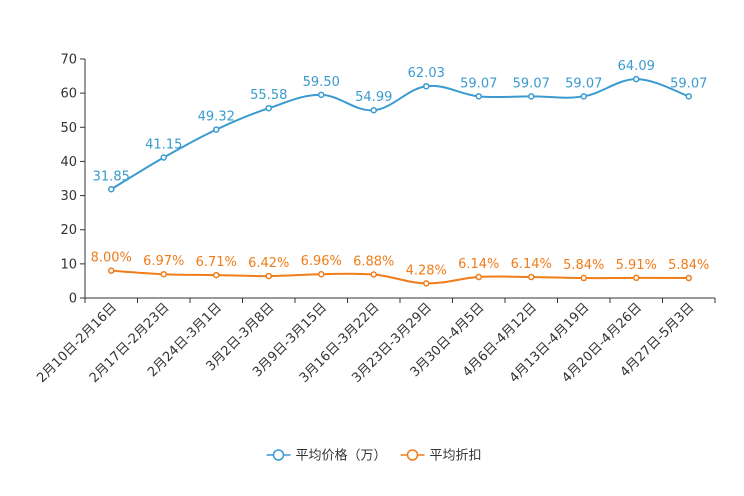 This screenshot has width=744, height=496. What do you see at coordinates (68, 162) in the screenshot?
I see `y-tick-label: 40` at bounding box center [68, 162].